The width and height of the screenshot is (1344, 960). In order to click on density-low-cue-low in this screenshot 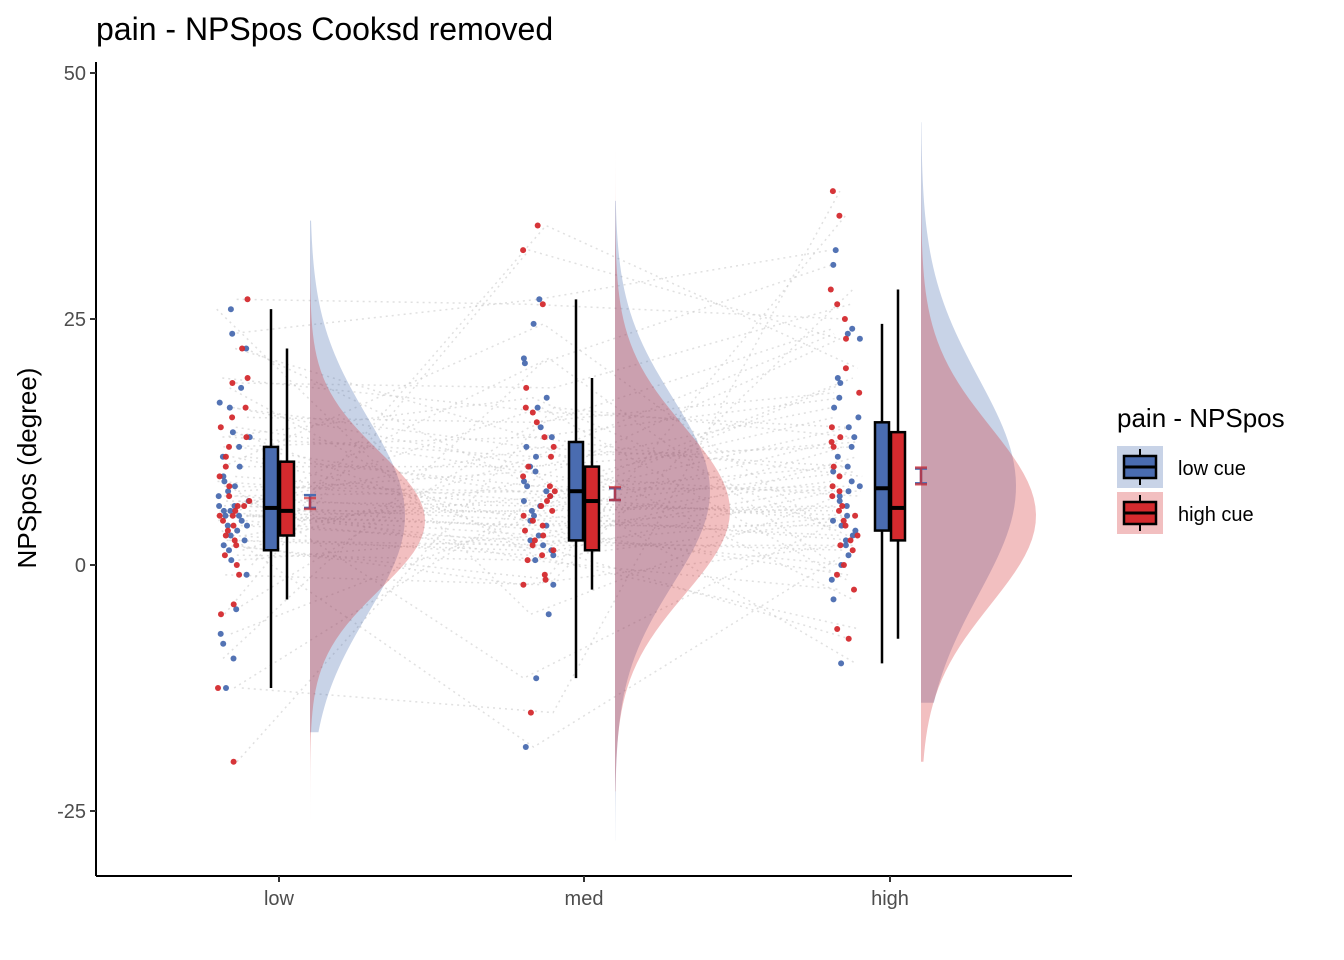, I will do `click(357, 476)`.